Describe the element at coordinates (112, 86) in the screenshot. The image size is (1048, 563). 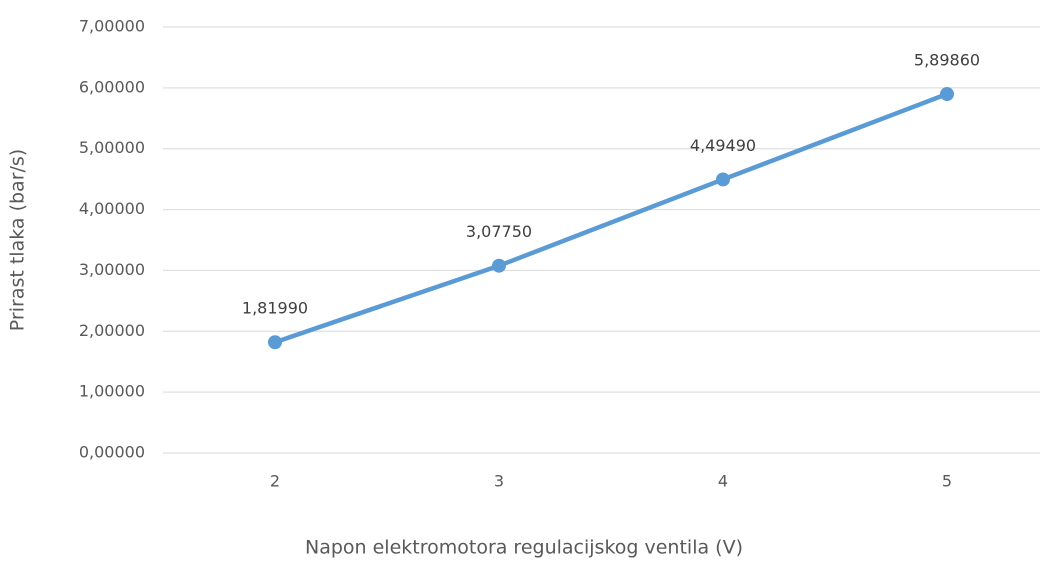
I see `y-tick-label: 6,00000` at that location.